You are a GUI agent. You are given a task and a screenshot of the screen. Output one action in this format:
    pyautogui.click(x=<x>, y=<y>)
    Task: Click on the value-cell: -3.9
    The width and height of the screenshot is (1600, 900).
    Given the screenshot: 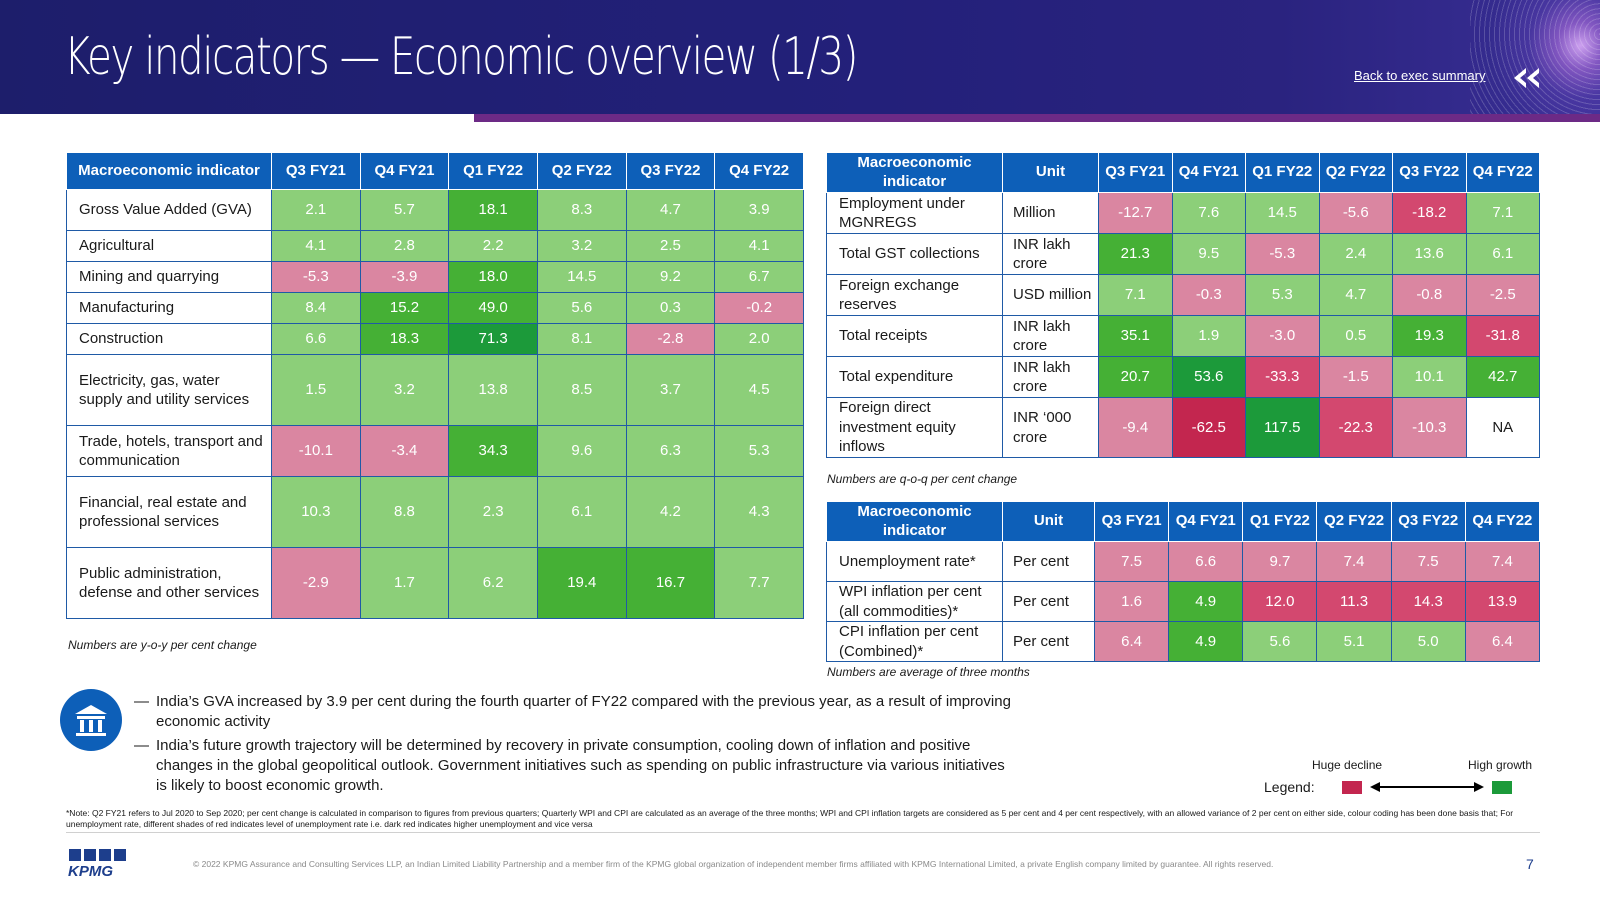 What is the action you would take?
    pyautogui.click(x=404, y=277)
    